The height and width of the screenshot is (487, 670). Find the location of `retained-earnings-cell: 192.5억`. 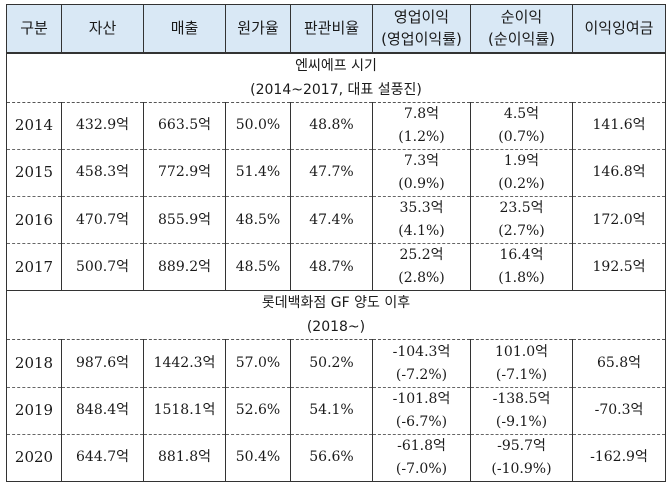

retained-earnings-cell: 192.5억 is located at coordinates (619, 267).